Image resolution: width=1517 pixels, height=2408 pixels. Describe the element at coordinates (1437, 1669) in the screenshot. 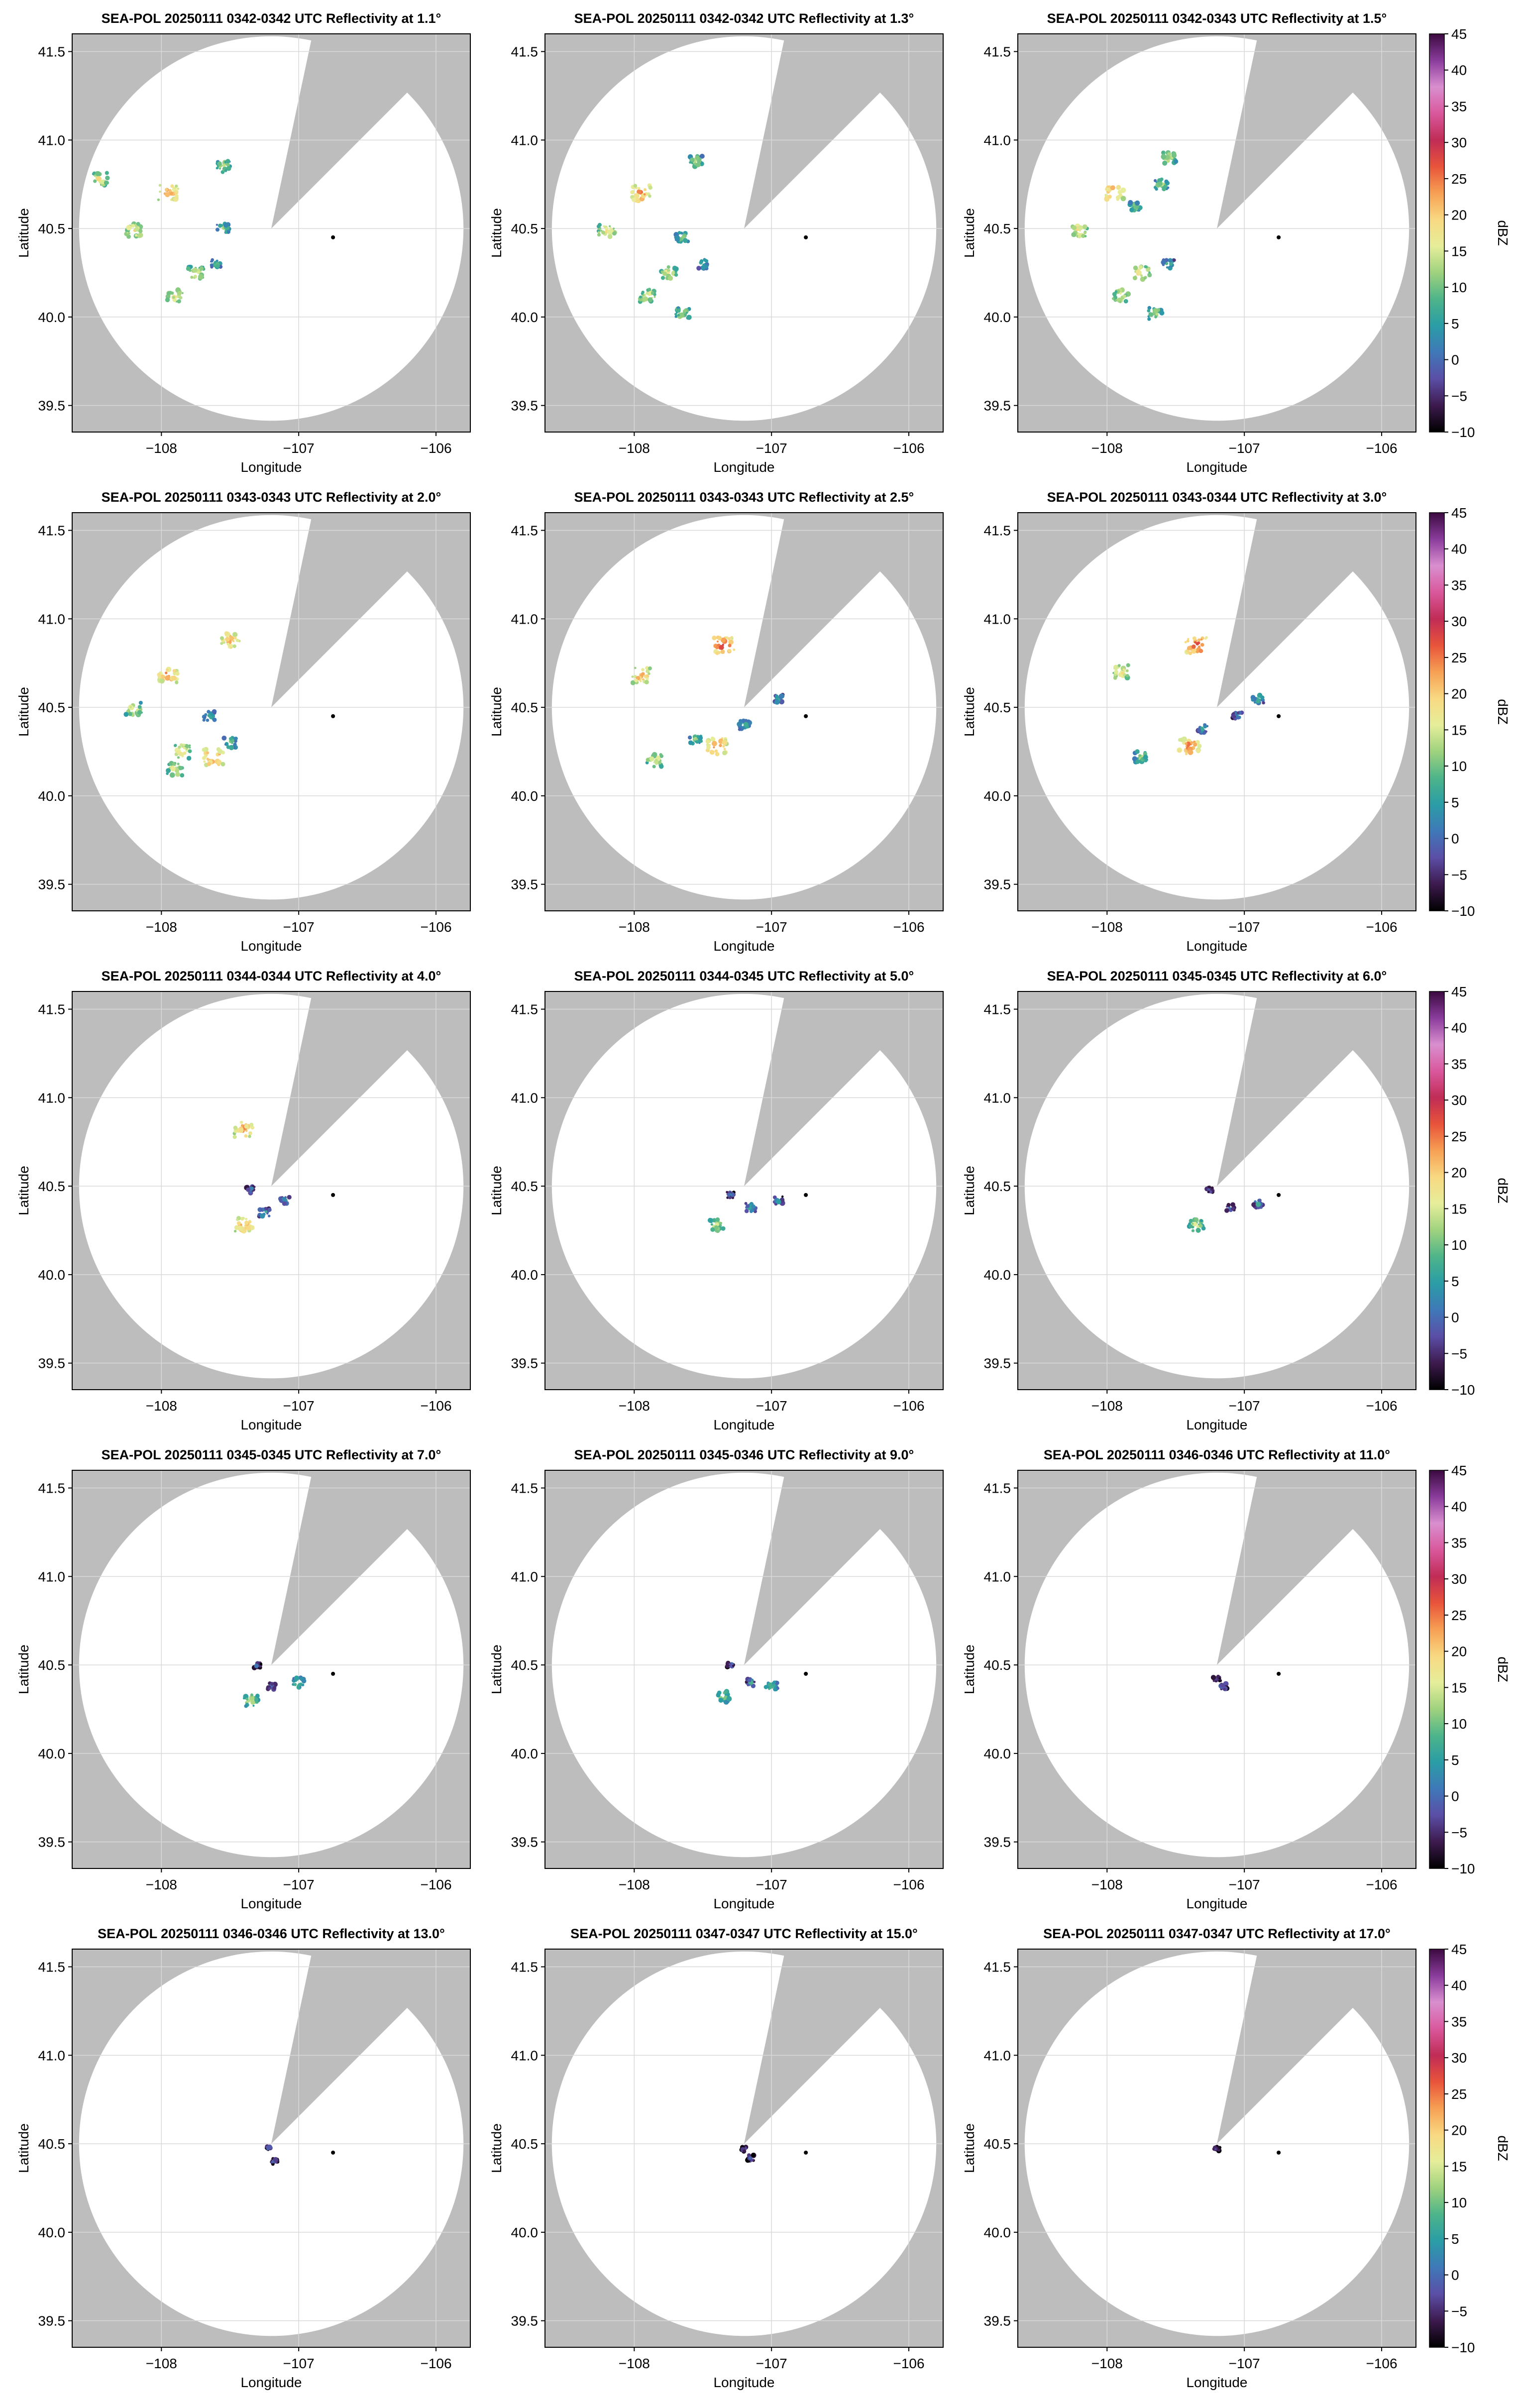

I see `colorbar-gradient` at that location.